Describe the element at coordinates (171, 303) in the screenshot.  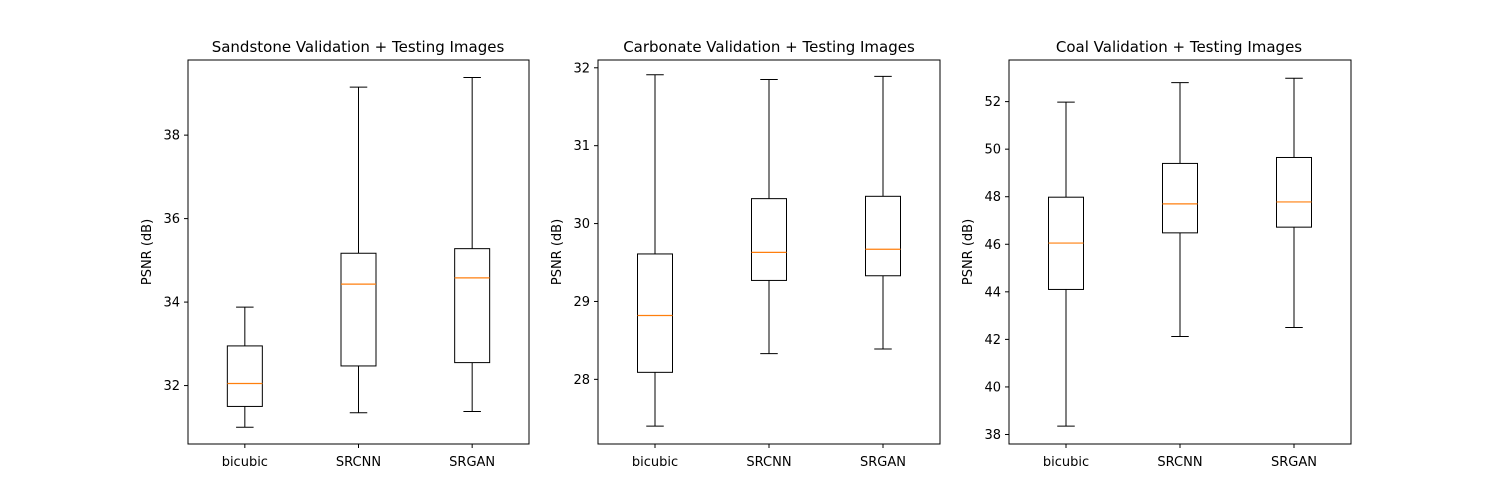
I see `y-tick-label: 34` at that location.